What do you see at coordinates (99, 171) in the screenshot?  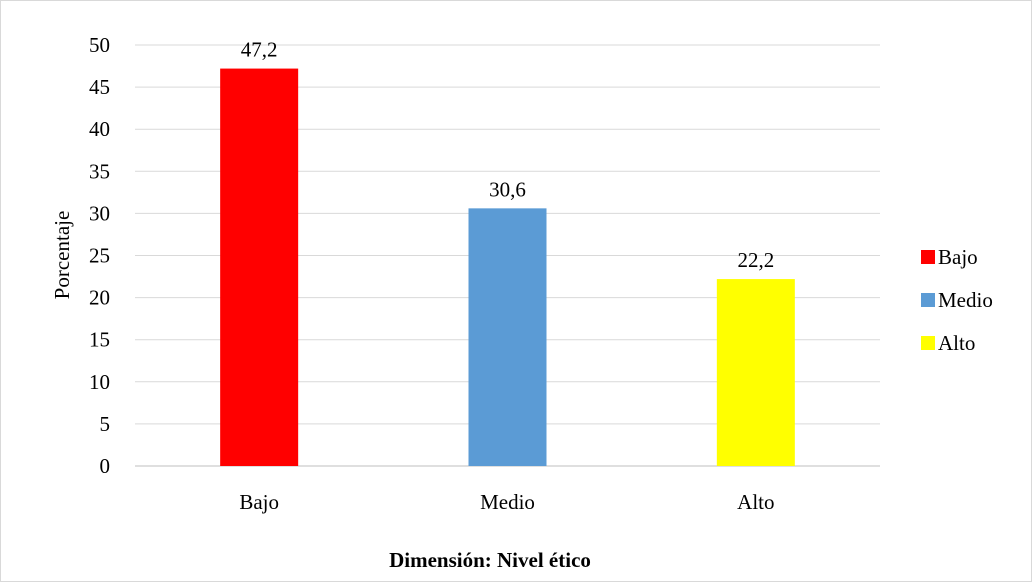 I see `y-tick-label: 35` at bounding box center [99, 171].